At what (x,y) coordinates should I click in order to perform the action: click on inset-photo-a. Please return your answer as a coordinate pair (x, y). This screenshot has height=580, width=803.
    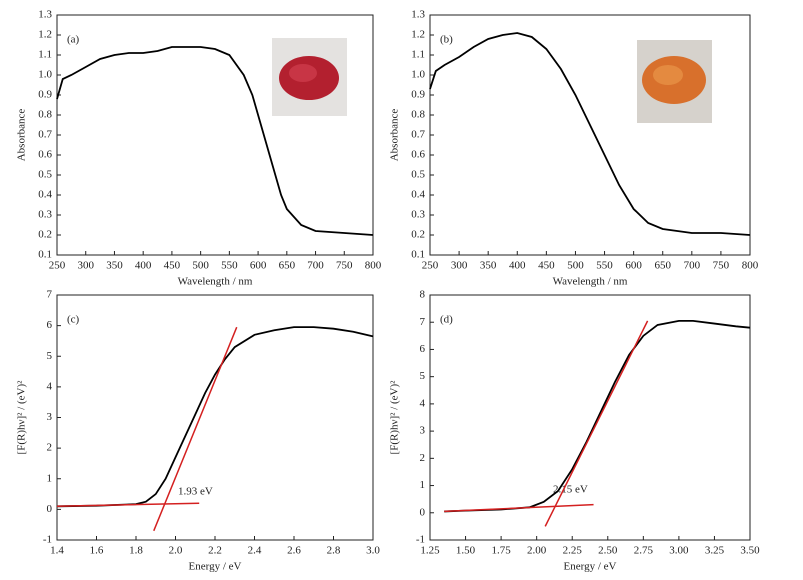
    Looking at the image, I should click on (309, 77).